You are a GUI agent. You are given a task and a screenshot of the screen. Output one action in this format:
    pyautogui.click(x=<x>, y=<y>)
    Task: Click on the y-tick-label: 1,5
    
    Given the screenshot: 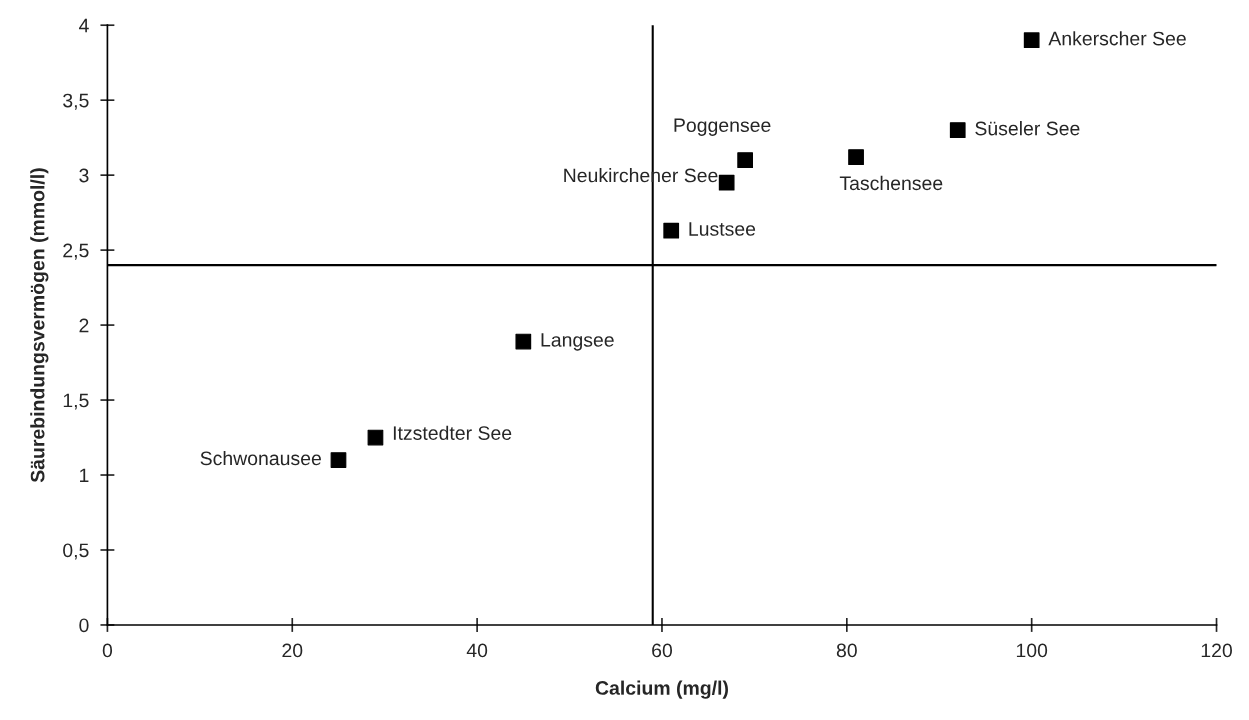 What is the action you would take?
    pyautogui.click(x=76, y=401)
    